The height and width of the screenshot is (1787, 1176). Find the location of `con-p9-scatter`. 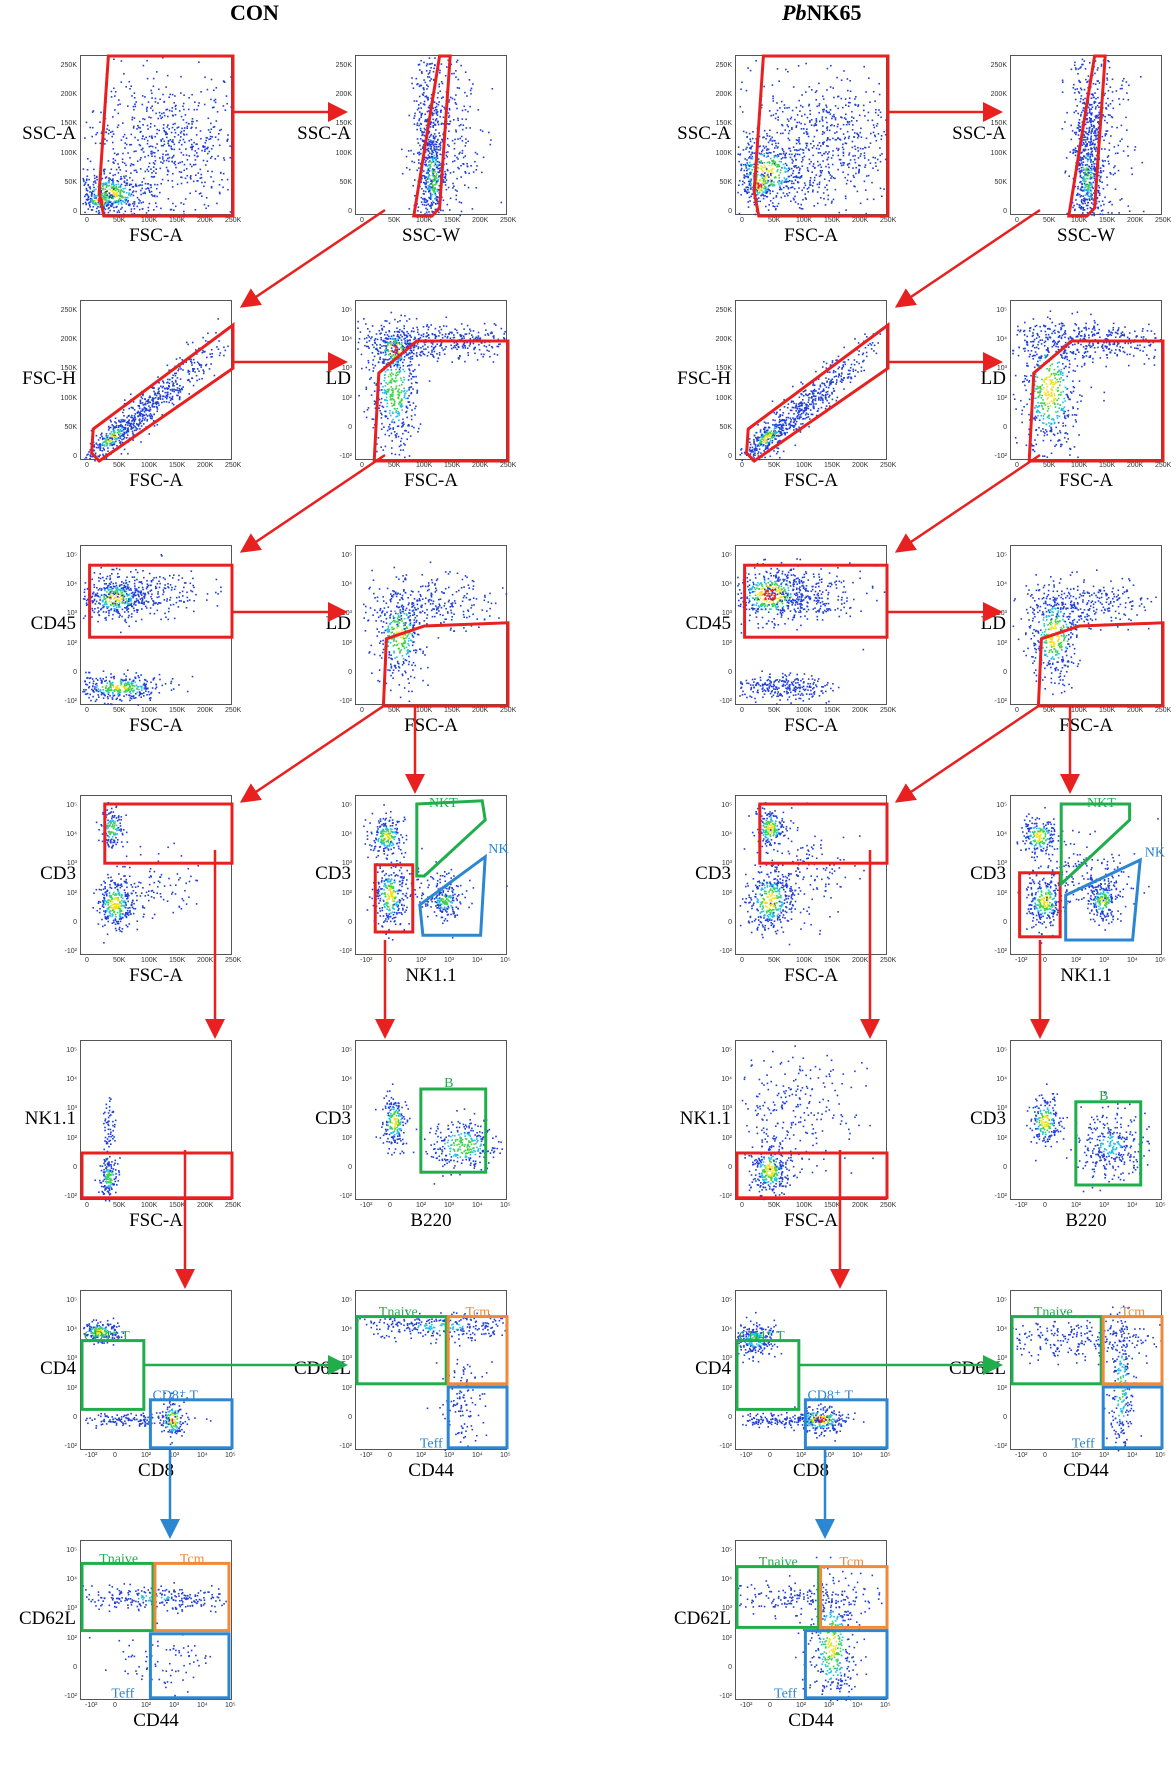

con-p9-scatter is located at coordinates (157, 1149).